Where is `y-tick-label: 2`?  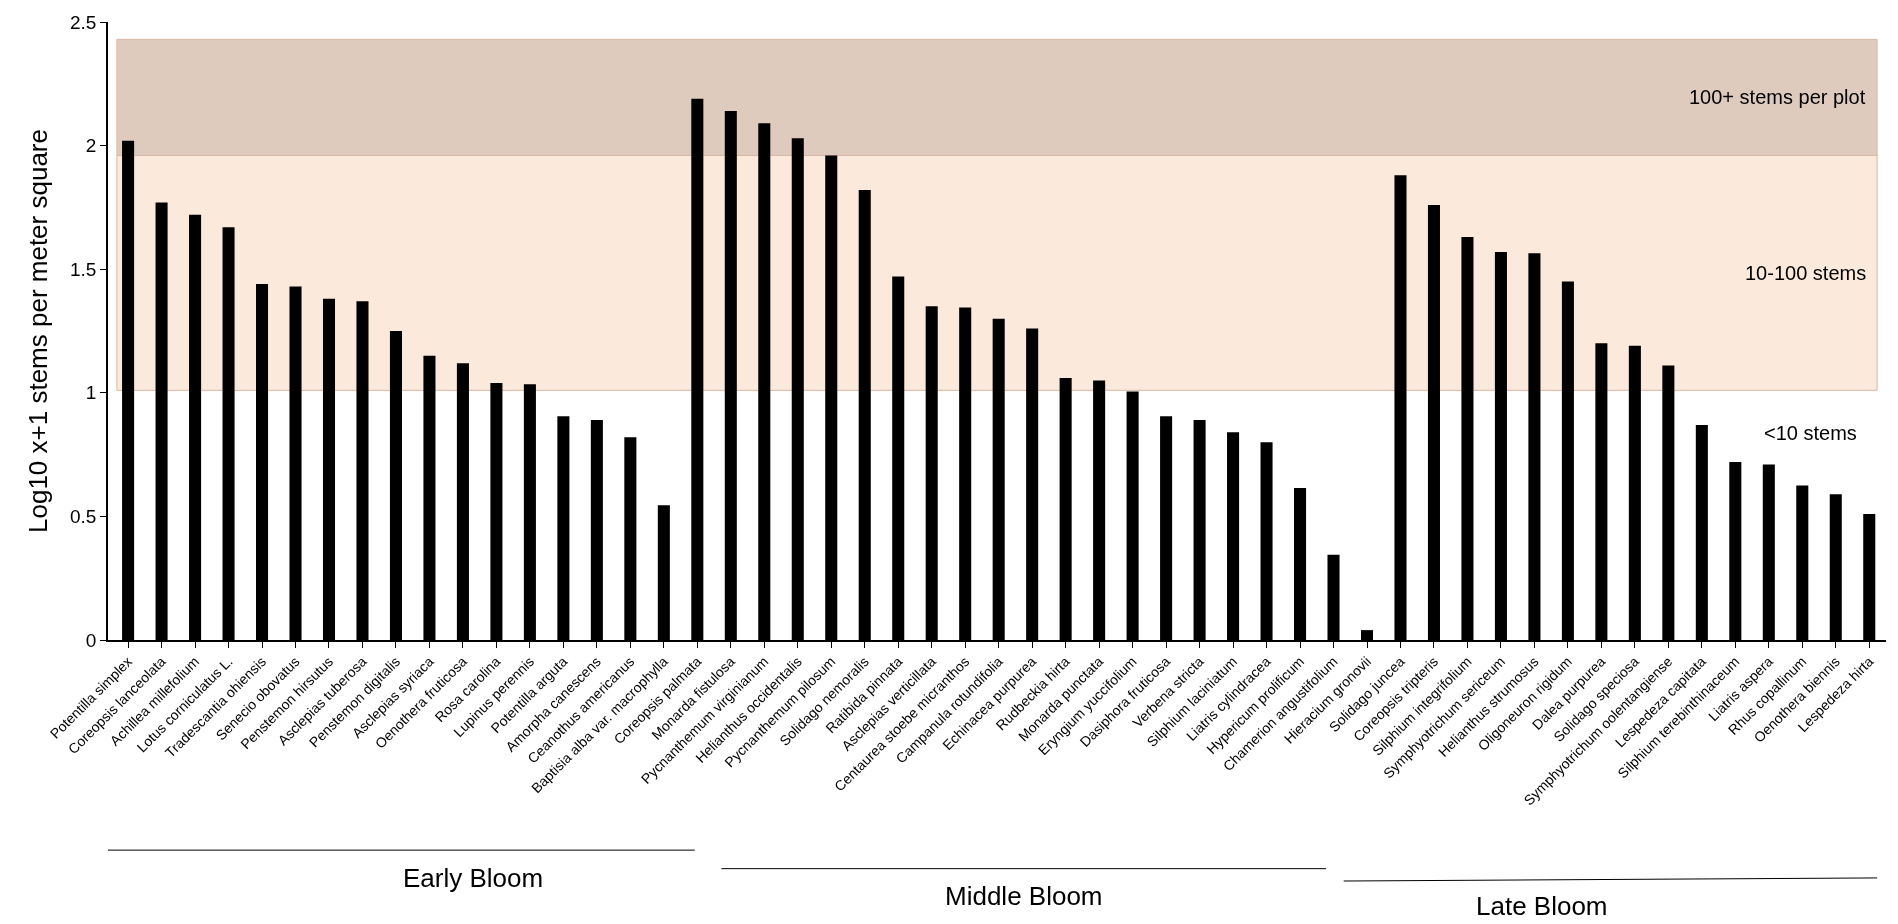
y-tick-label: 2 is located at coordinates (91, 146).